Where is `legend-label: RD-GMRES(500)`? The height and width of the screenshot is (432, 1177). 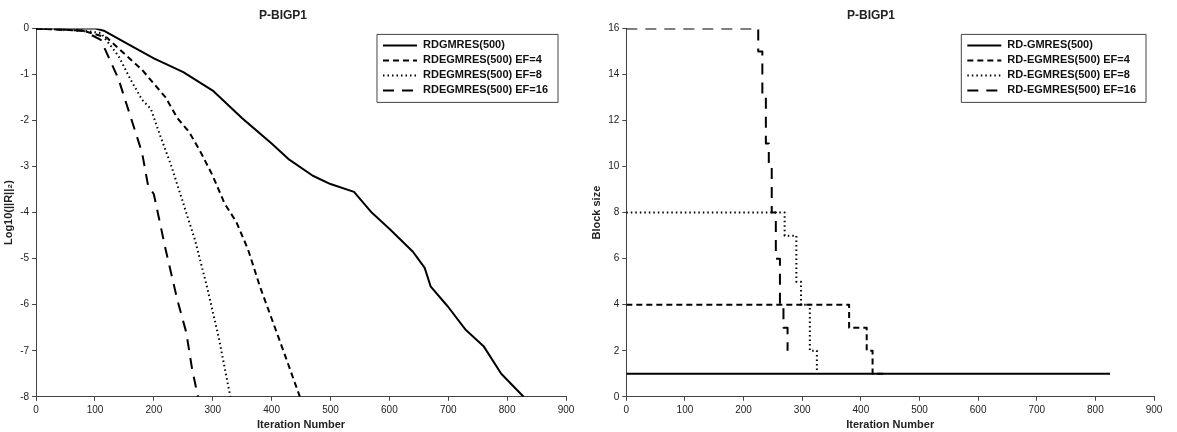 legend-label: RD-GMRES(500) is located at coordinates (1050, 44).